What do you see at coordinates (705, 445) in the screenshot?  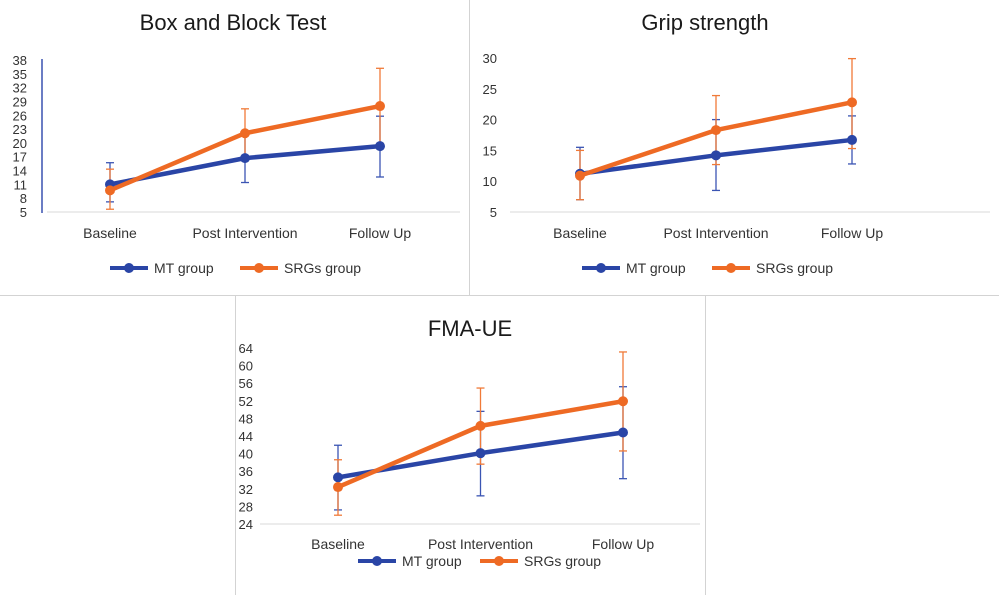 I see `vertical-divider-bottom-right` at bounding box center [705, 445].